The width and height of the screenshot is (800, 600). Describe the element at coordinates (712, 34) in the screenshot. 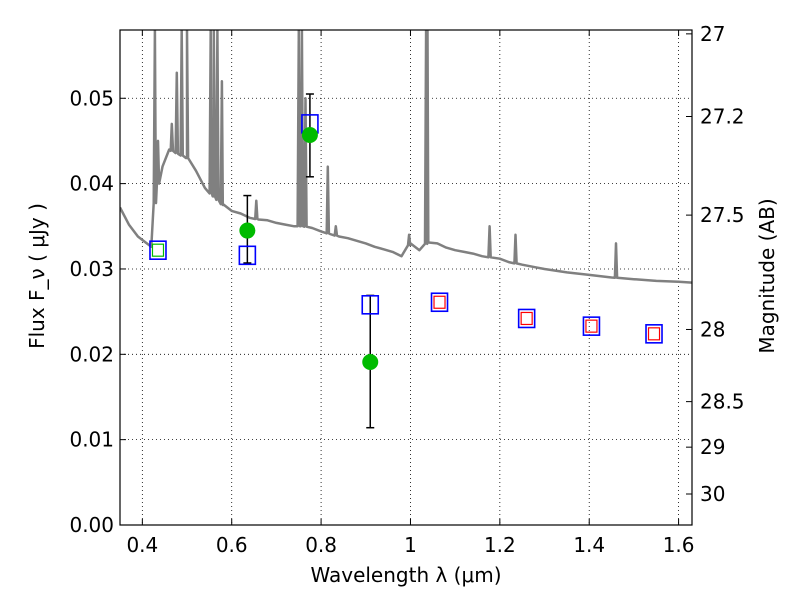

I see `mag-tick-label: 27` at that location.